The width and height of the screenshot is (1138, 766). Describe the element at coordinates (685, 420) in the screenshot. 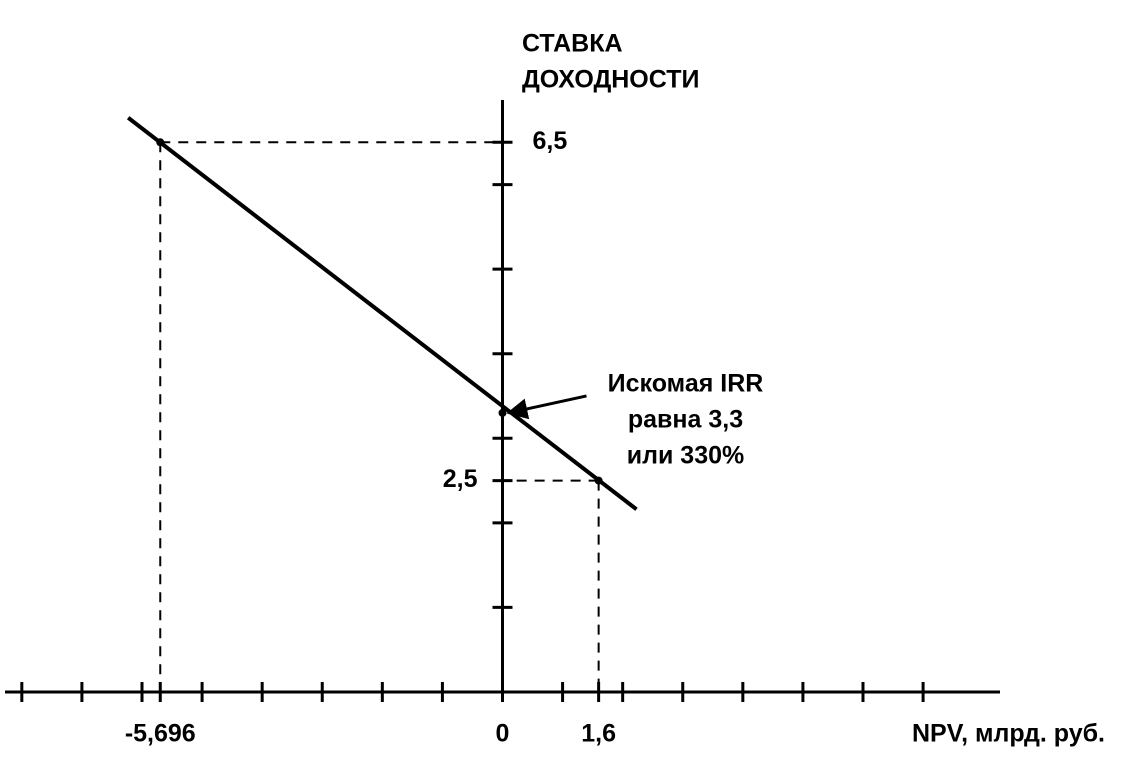

I see `annotation-text: равна 3,3` at that location.